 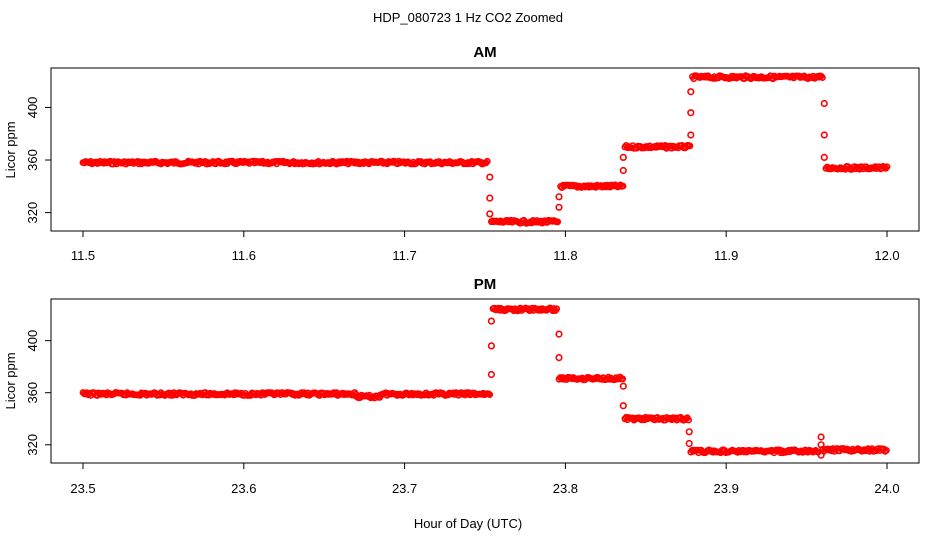 I want to click on pm-y-tick-label: 360, so click(x=32, y=393).